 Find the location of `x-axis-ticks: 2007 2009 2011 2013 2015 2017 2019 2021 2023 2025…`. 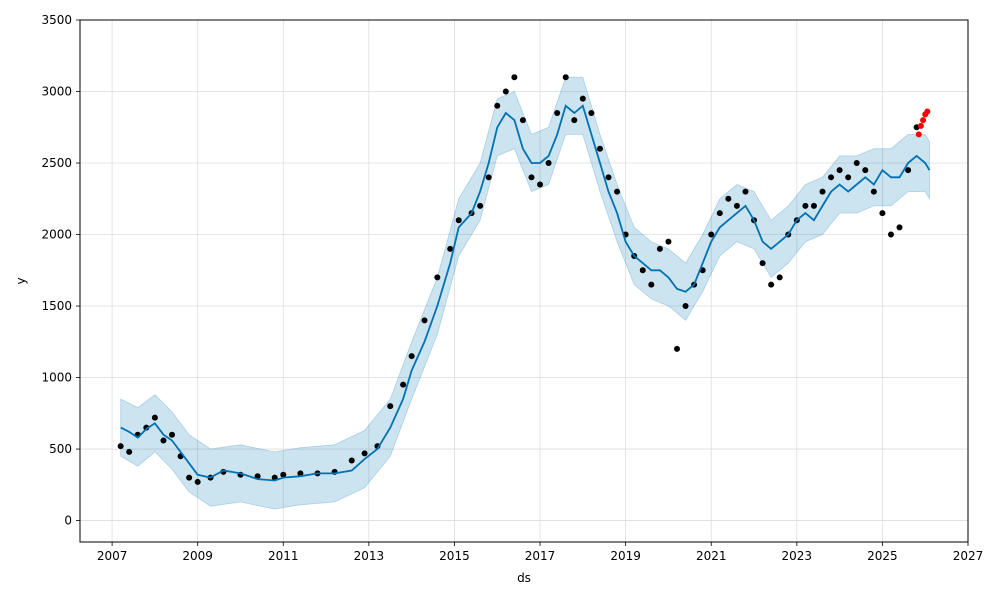

x-axis-ticks: 2007 2009 2011 2013 2015 2017 2019 2021 2023 2025… is located at coordinates (540, 552).